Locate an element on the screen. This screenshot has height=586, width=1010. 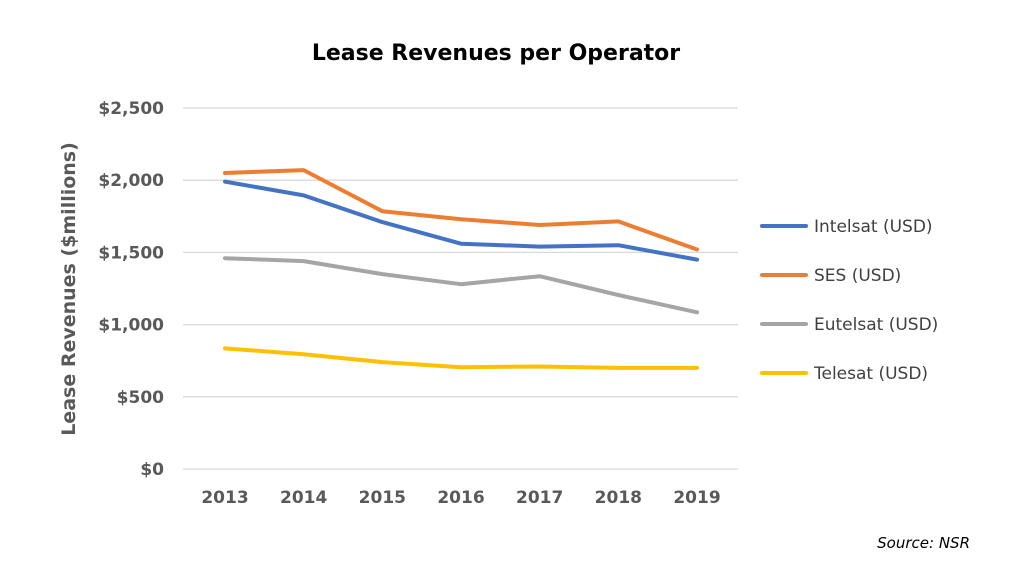
x-tick-label: 2014 is located at coordinates (303, 498).